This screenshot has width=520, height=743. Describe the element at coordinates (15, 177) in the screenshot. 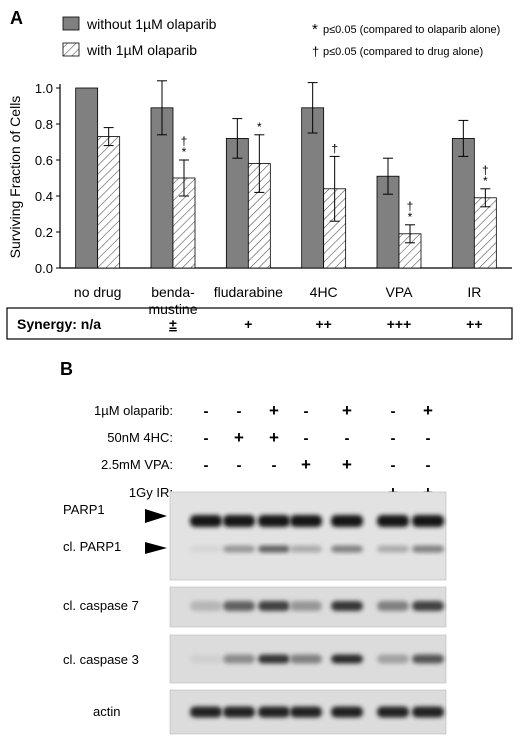

I see `y-axis-title: Surviving Fraction of Cells` at that location.